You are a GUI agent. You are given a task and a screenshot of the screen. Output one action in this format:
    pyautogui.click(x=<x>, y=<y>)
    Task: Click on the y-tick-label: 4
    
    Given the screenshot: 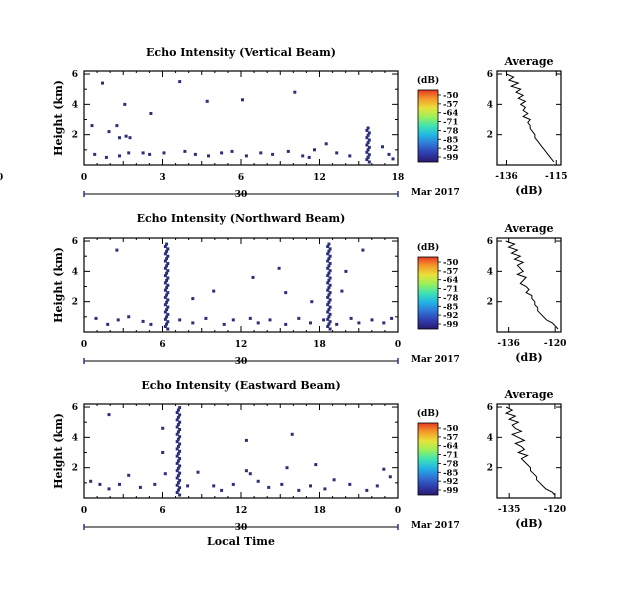 What is the action you would take?
    pyautogui.click(x=75, y=105)
    